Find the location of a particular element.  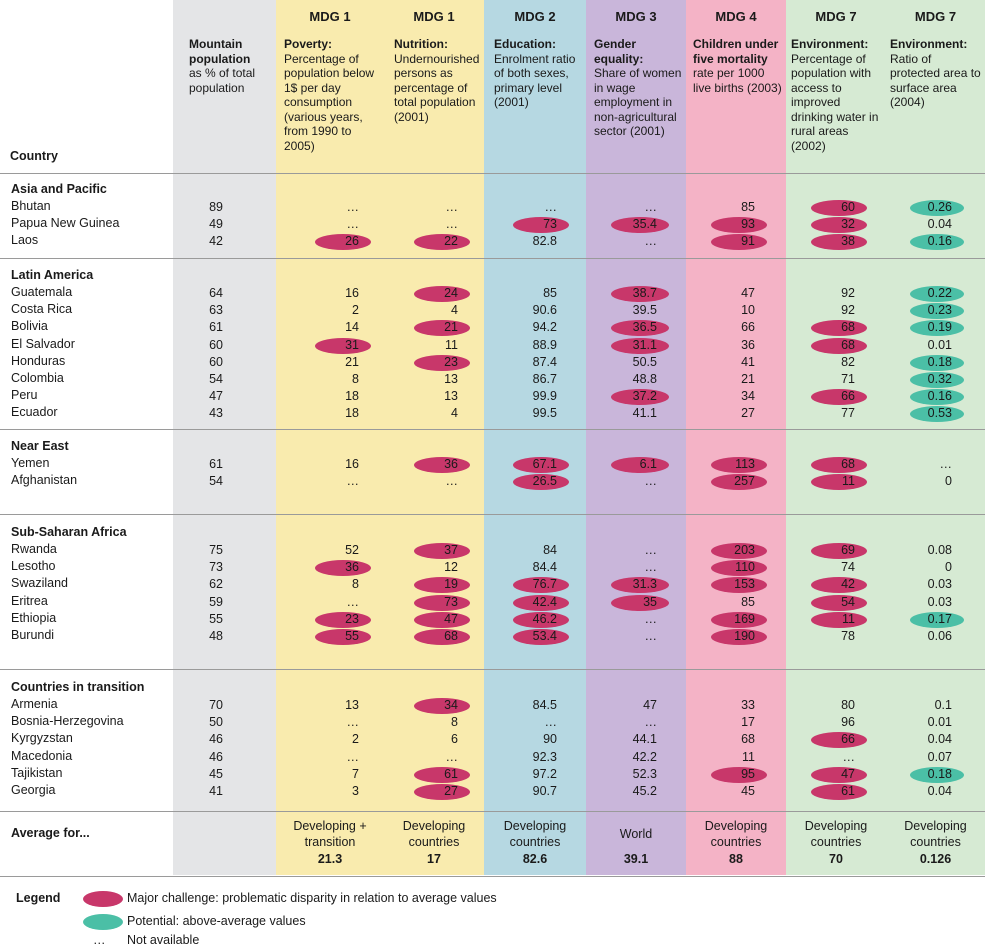

table-cell: 18 is located at coordinates (352, 396).